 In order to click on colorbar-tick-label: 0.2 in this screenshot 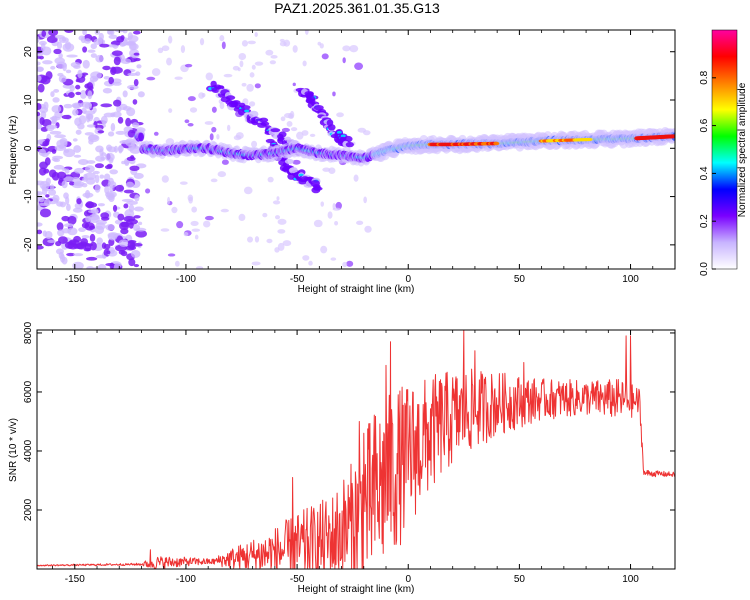, I will do `click(704, 221)`.